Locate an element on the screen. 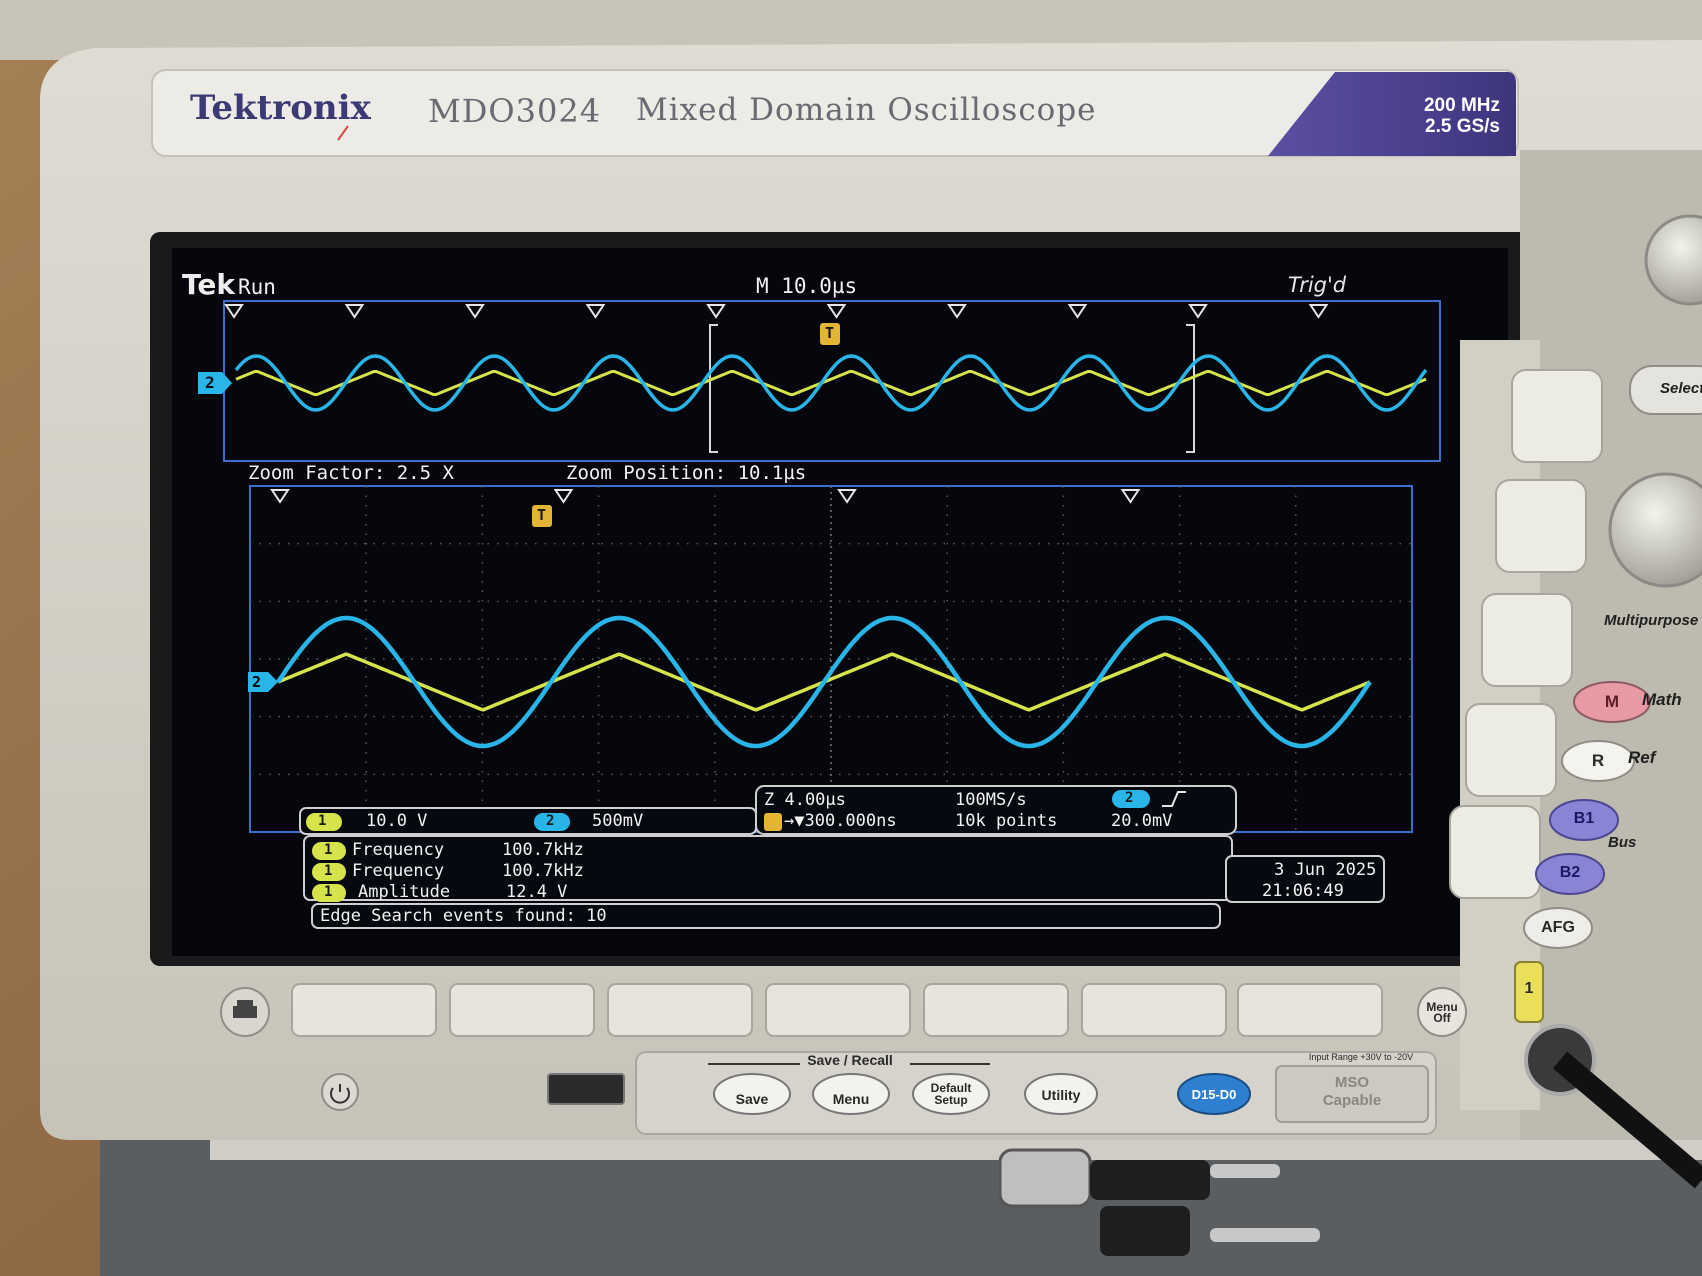 This screenshot has width=1702, height=1276. b1-label: B1 is located at coordinates (1584, 818).